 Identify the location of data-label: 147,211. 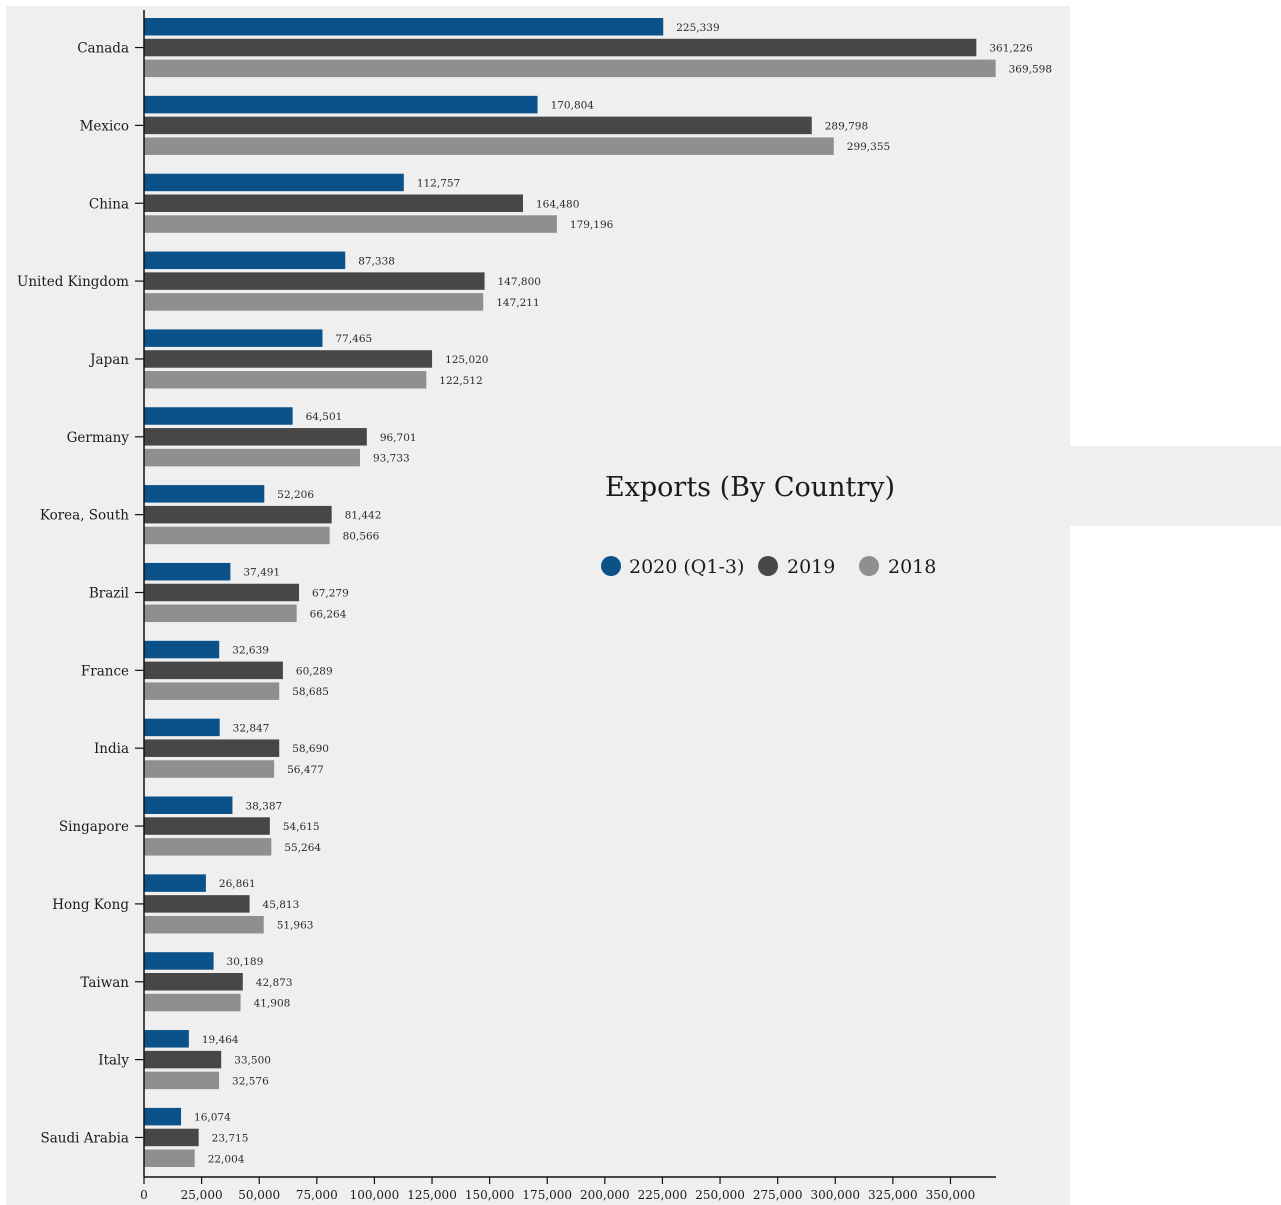
(517, 303).